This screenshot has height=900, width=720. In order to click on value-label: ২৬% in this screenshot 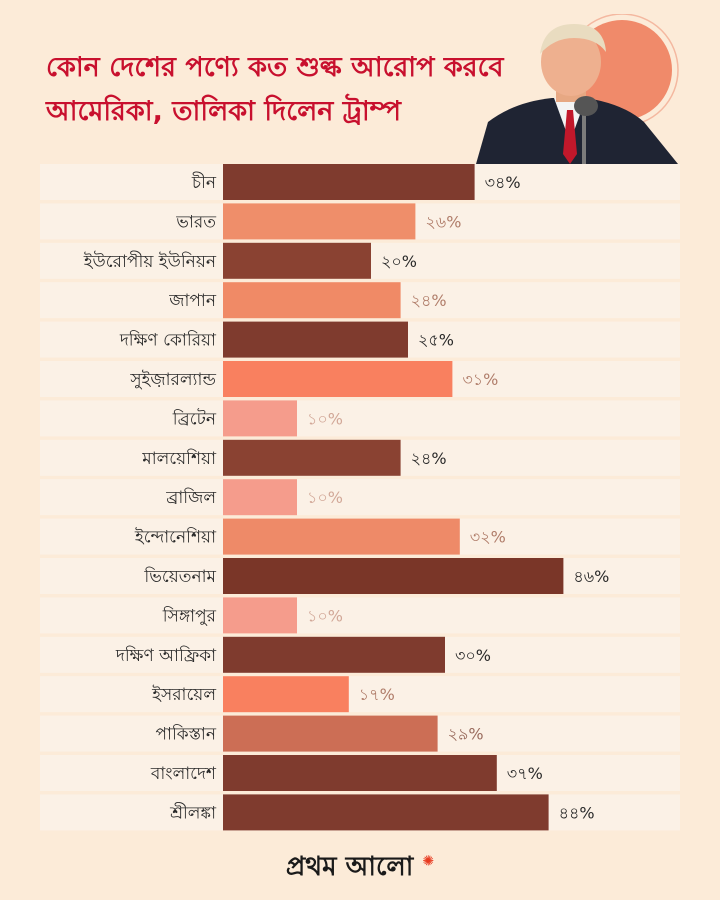, I will do `click(443, 221)`.